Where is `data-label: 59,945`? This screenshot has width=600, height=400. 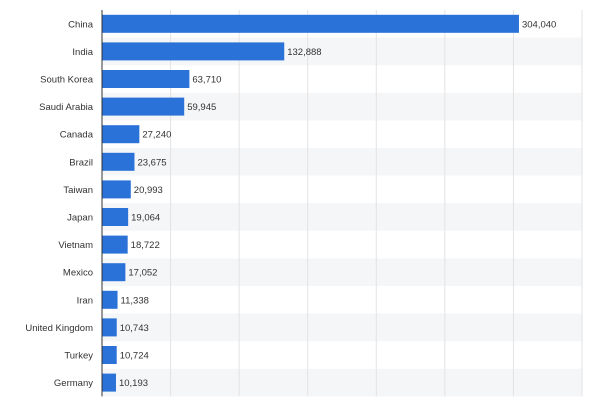
data-label: 59,945 is located at coordinates (201, 107).